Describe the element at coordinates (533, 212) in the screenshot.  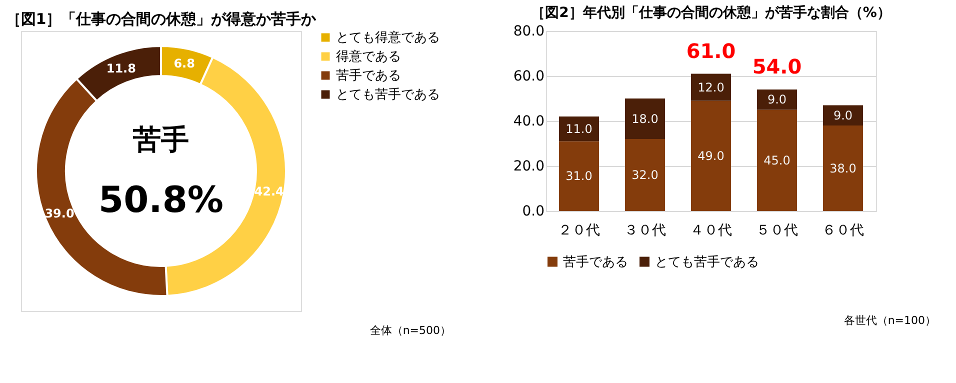
I see `y-tick-label: 0.0` at that location.